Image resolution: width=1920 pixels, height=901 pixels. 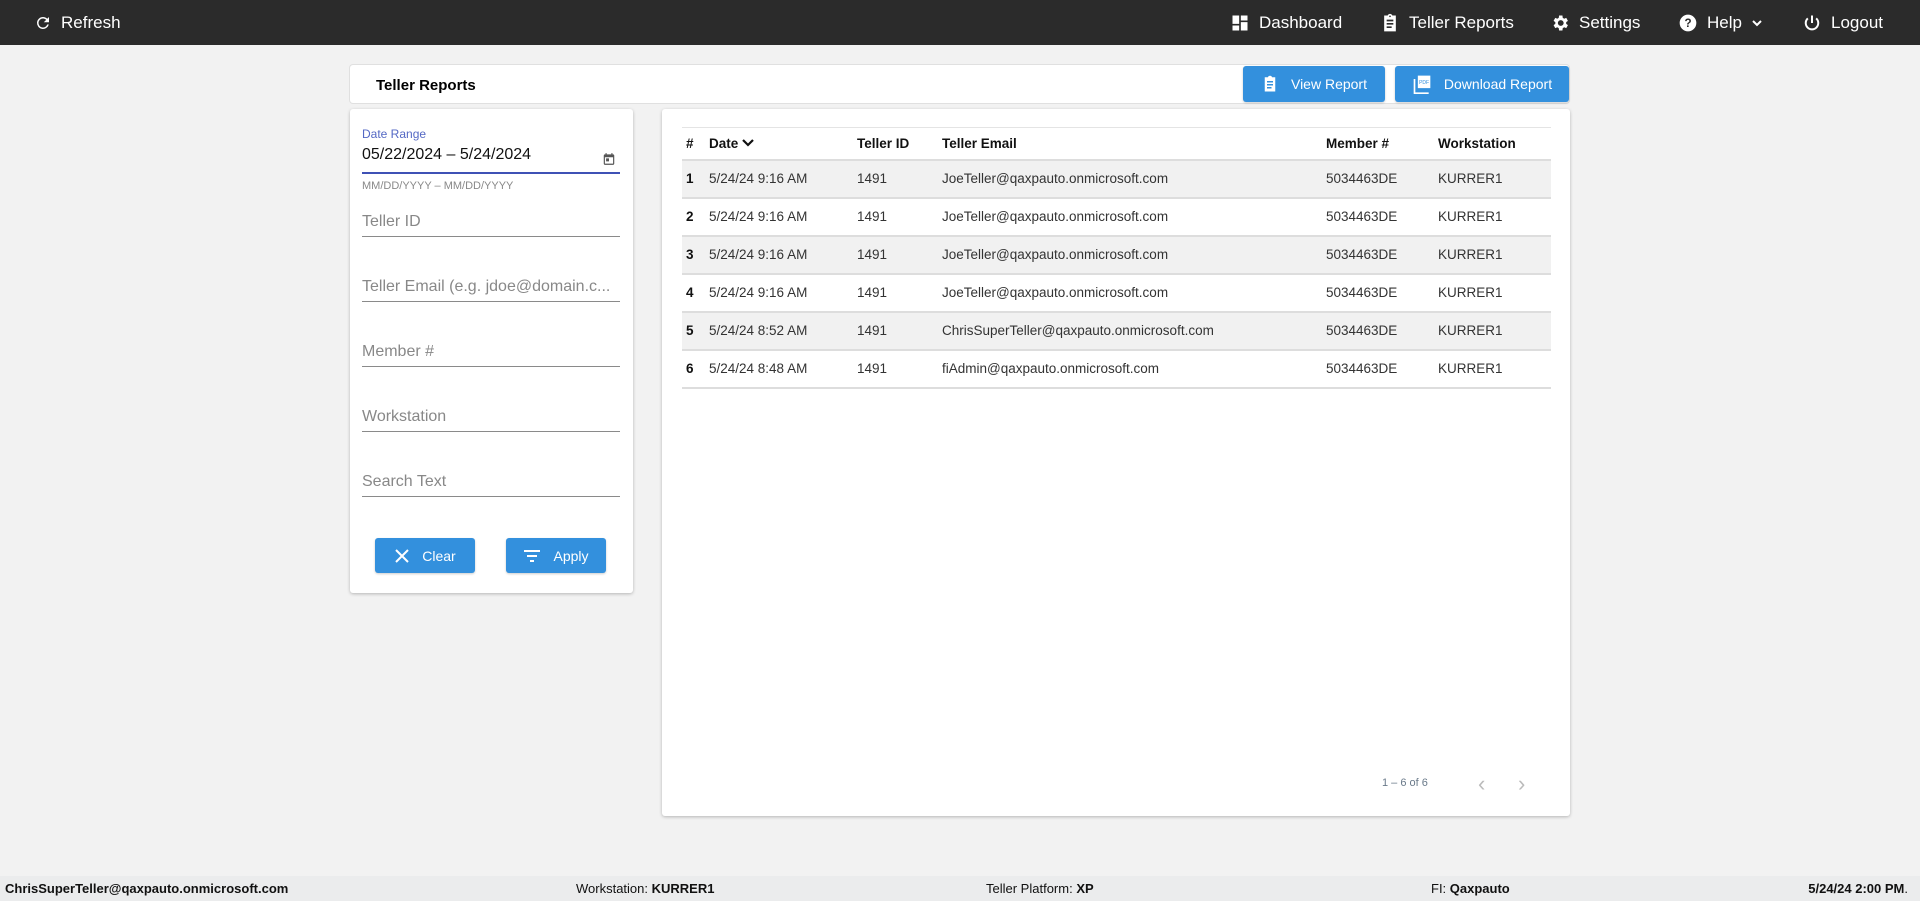 What do you see at coordinates (899, 144) in the screenshot?
I see `column-header-teller-id: Teller ID` at bounding box center [899, 144].